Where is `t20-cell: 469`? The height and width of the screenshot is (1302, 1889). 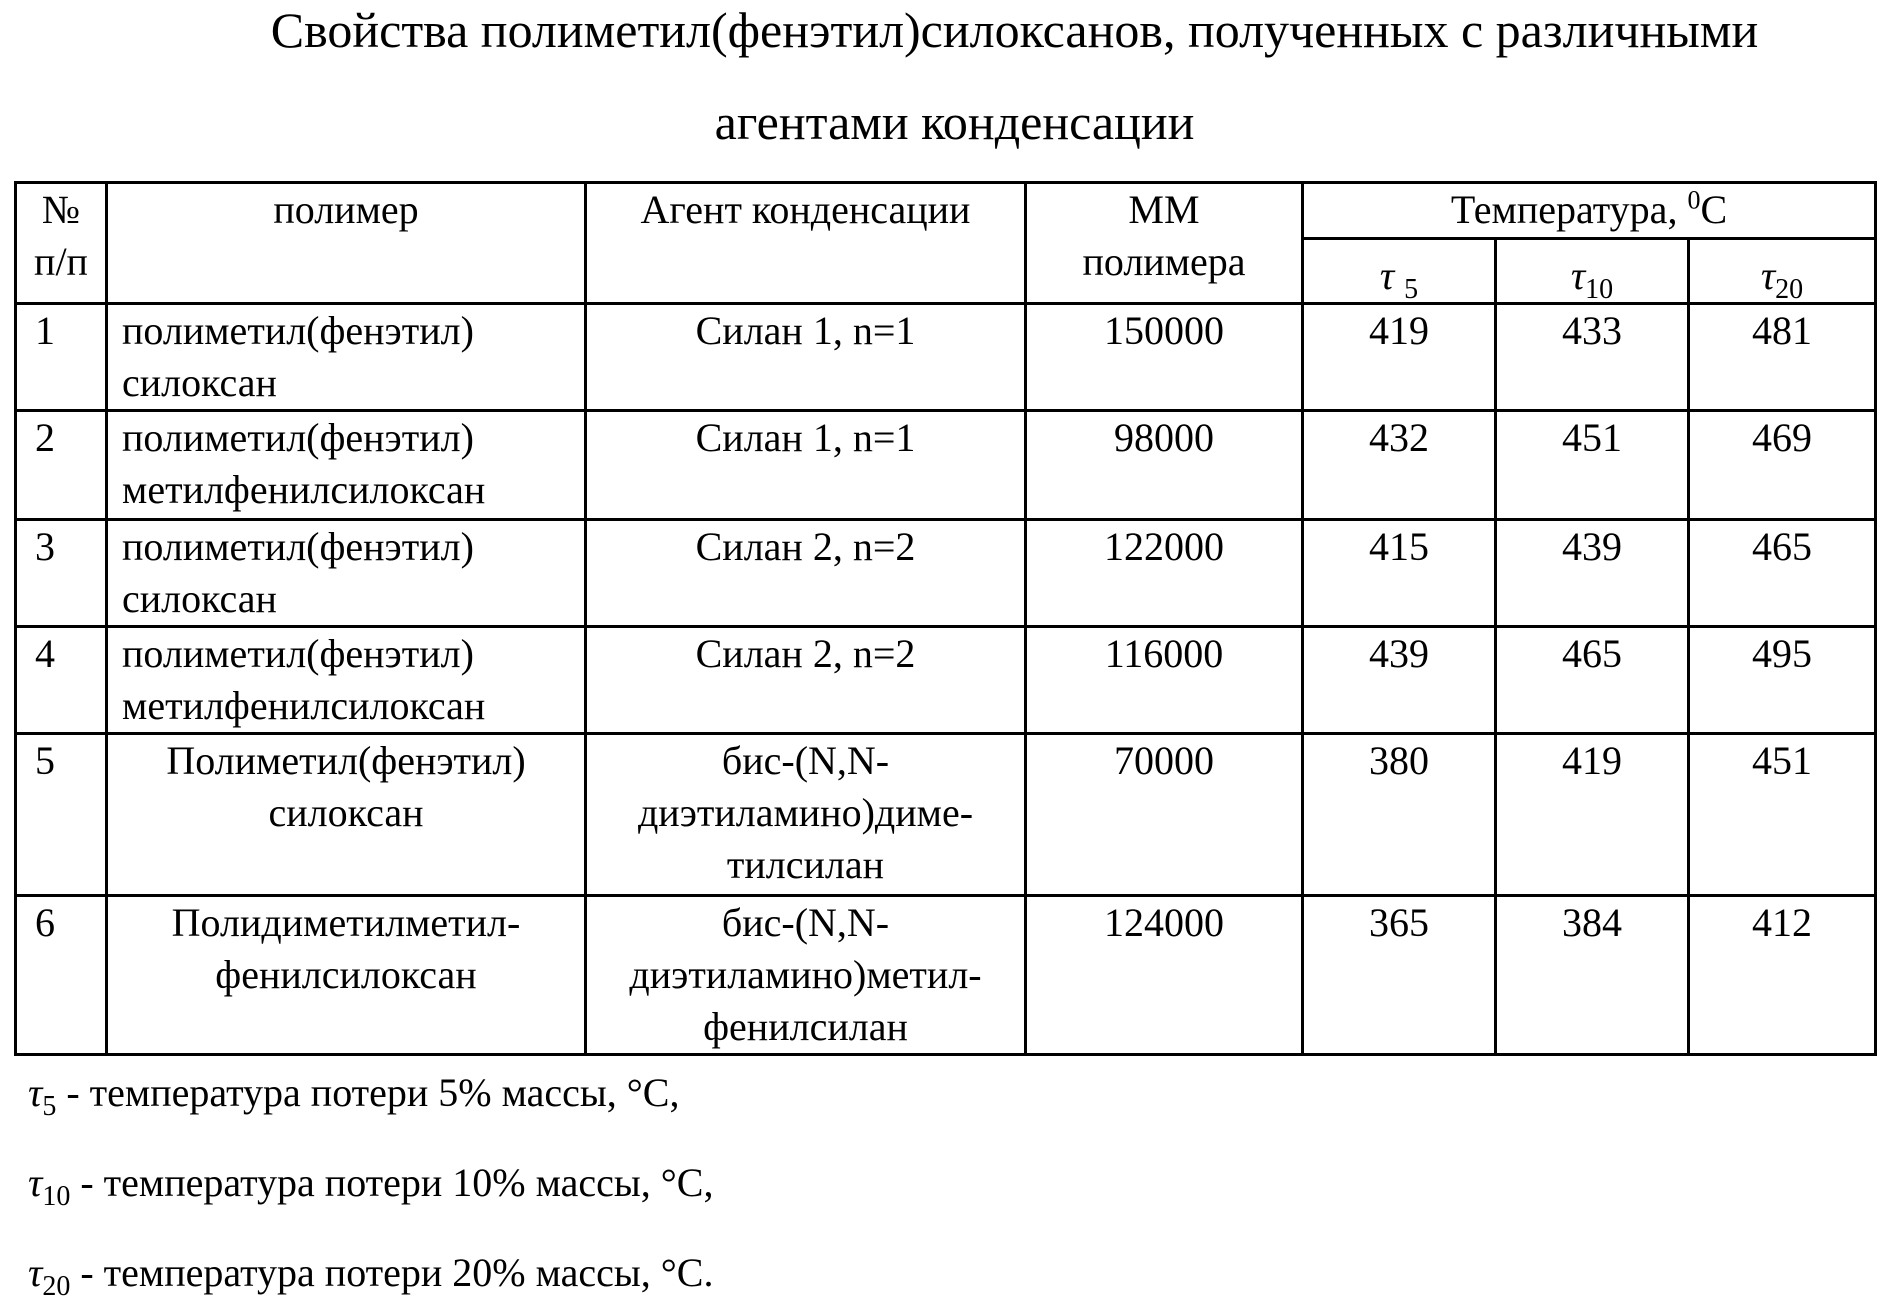
t20-cell: 469 is located at coordinates (1782, 465).